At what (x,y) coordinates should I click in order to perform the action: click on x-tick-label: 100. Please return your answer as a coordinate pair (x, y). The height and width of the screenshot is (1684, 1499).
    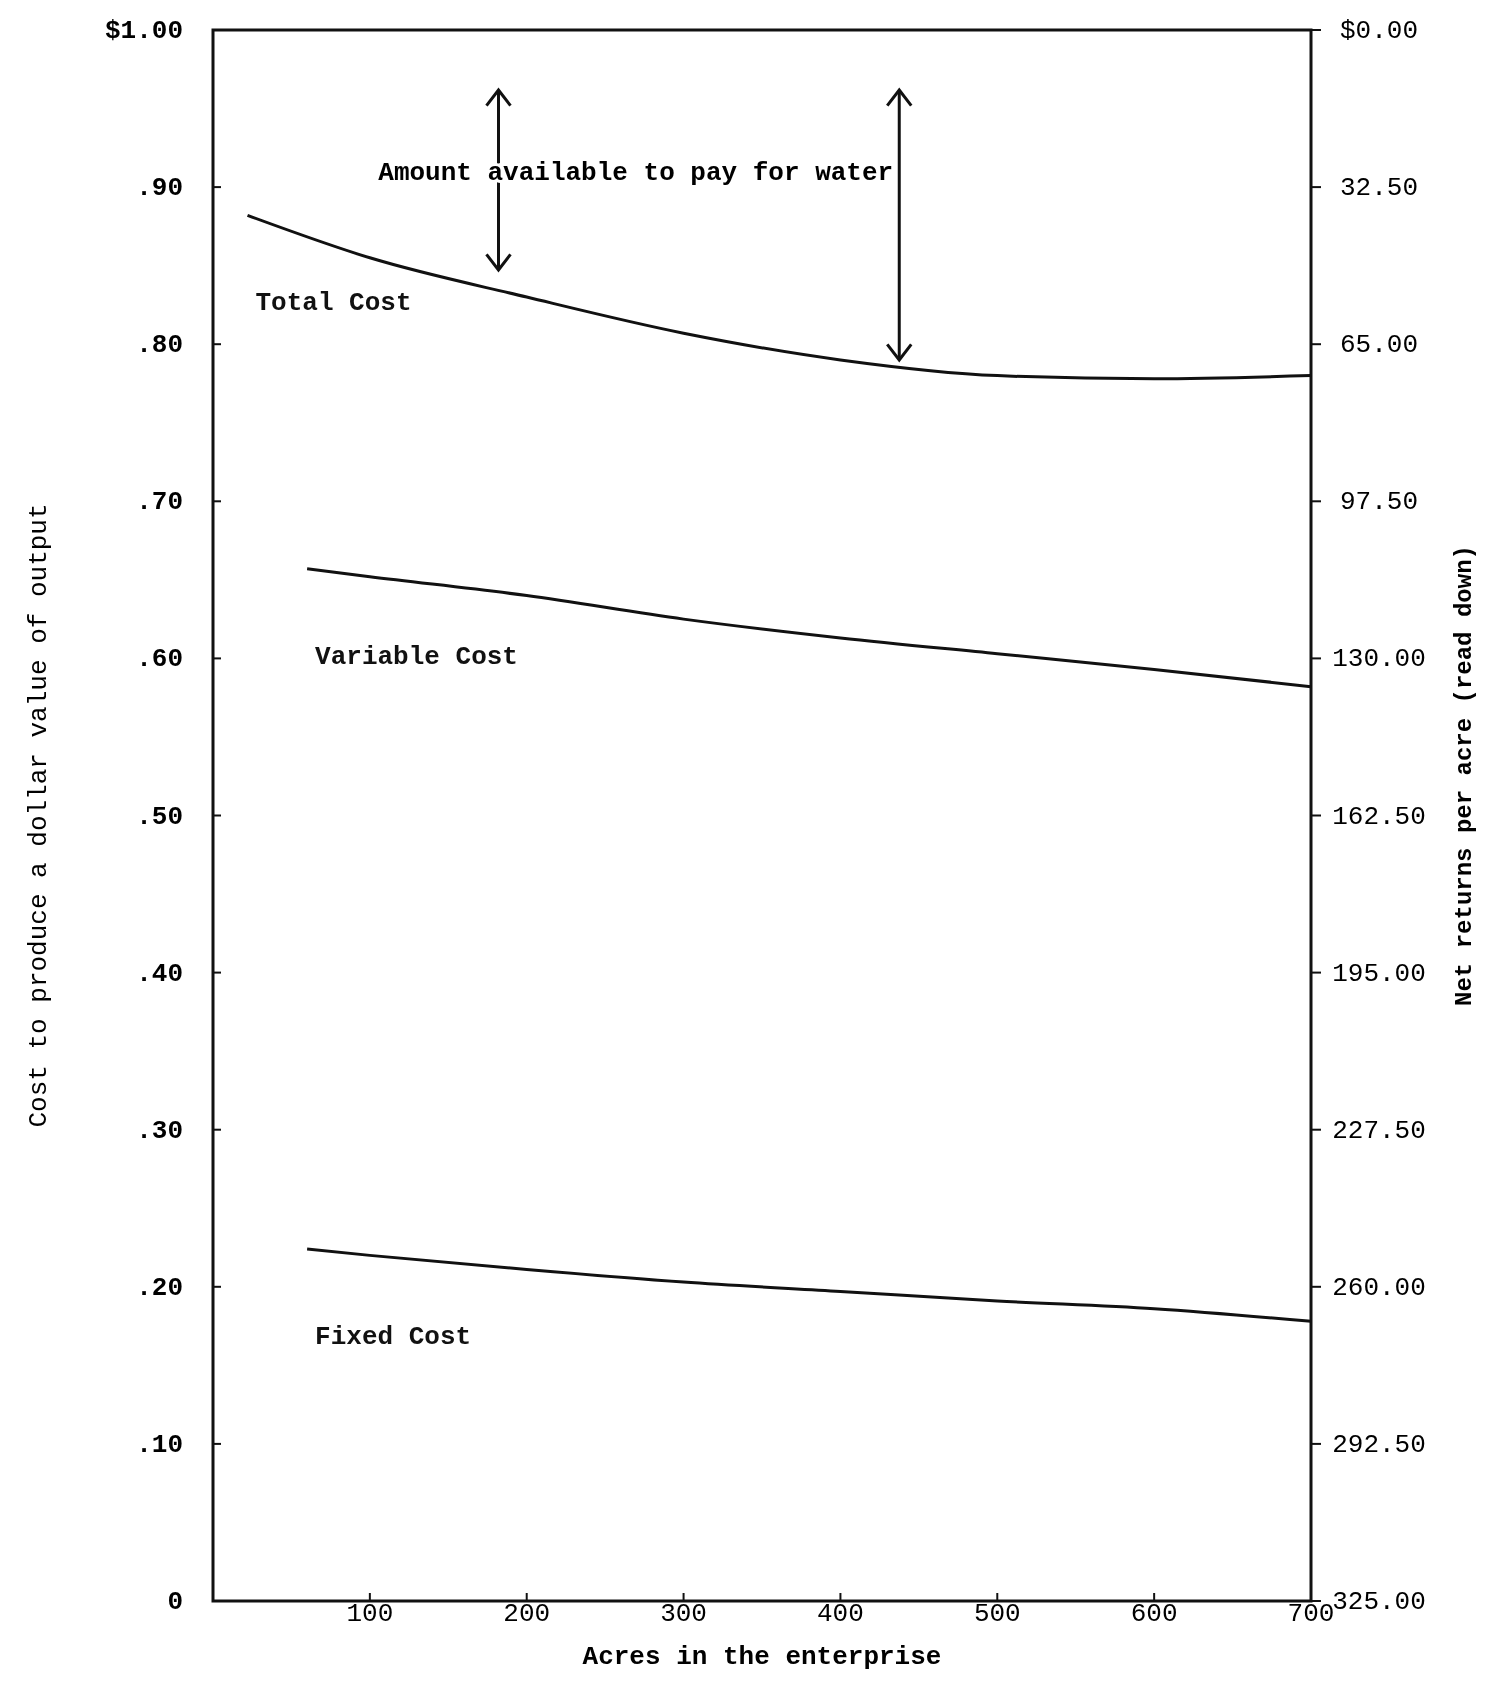
    Looking at the image, I should click on (370, 1614).